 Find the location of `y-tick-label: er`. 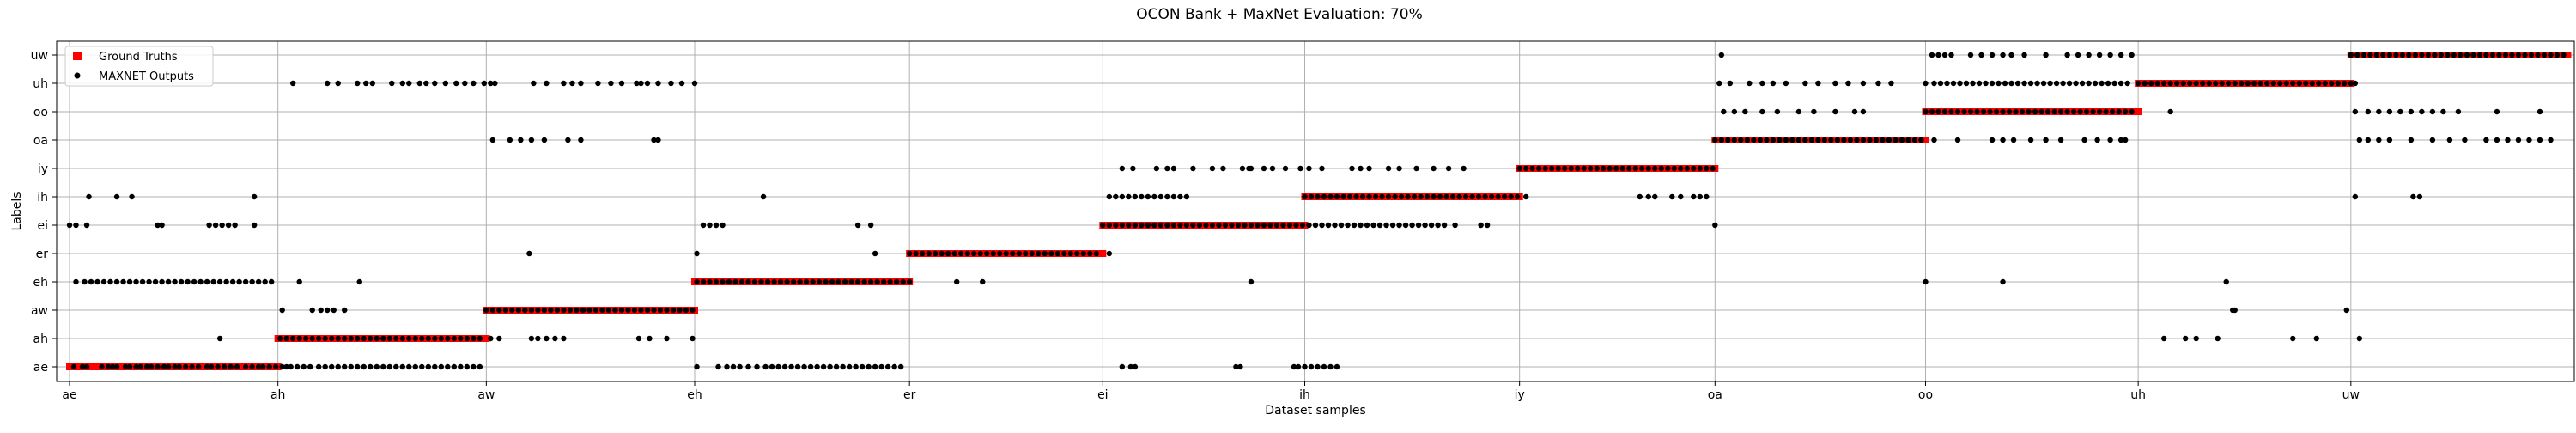

y-tick-label: er is located at coordinates (42, 254).